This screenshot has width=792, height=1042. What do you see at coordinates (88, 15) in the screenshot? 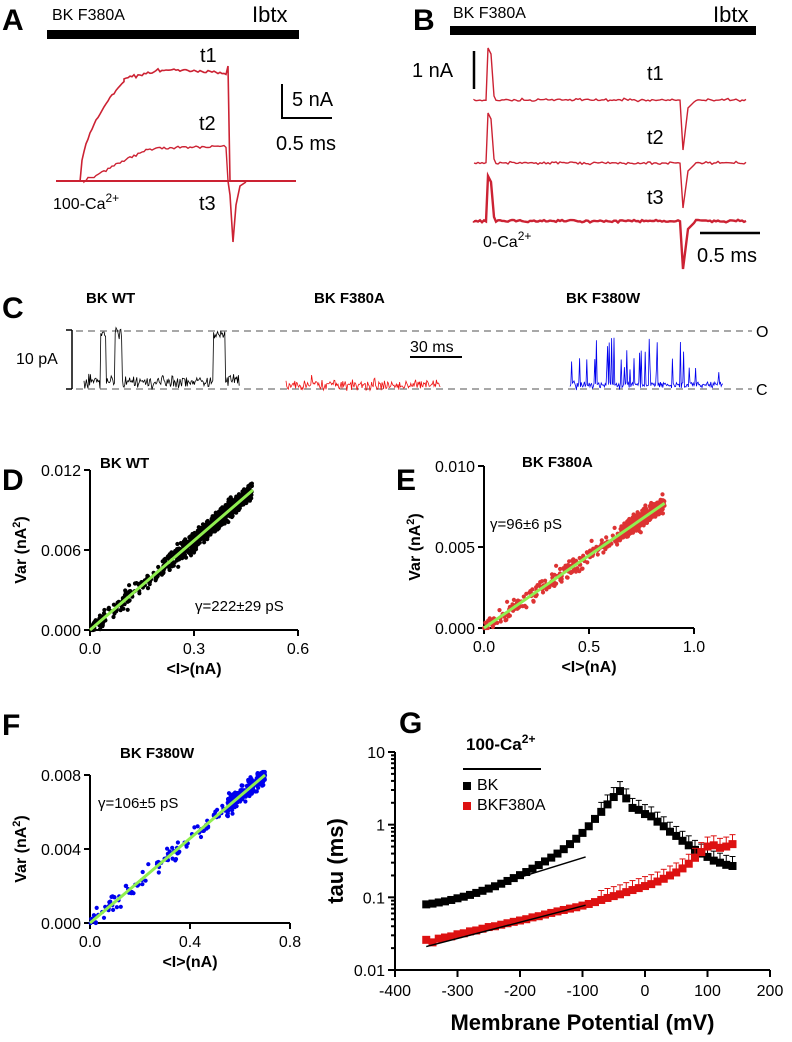
I see `panel-a-drug-left: BK F380A` at bounding box center [88, 15].